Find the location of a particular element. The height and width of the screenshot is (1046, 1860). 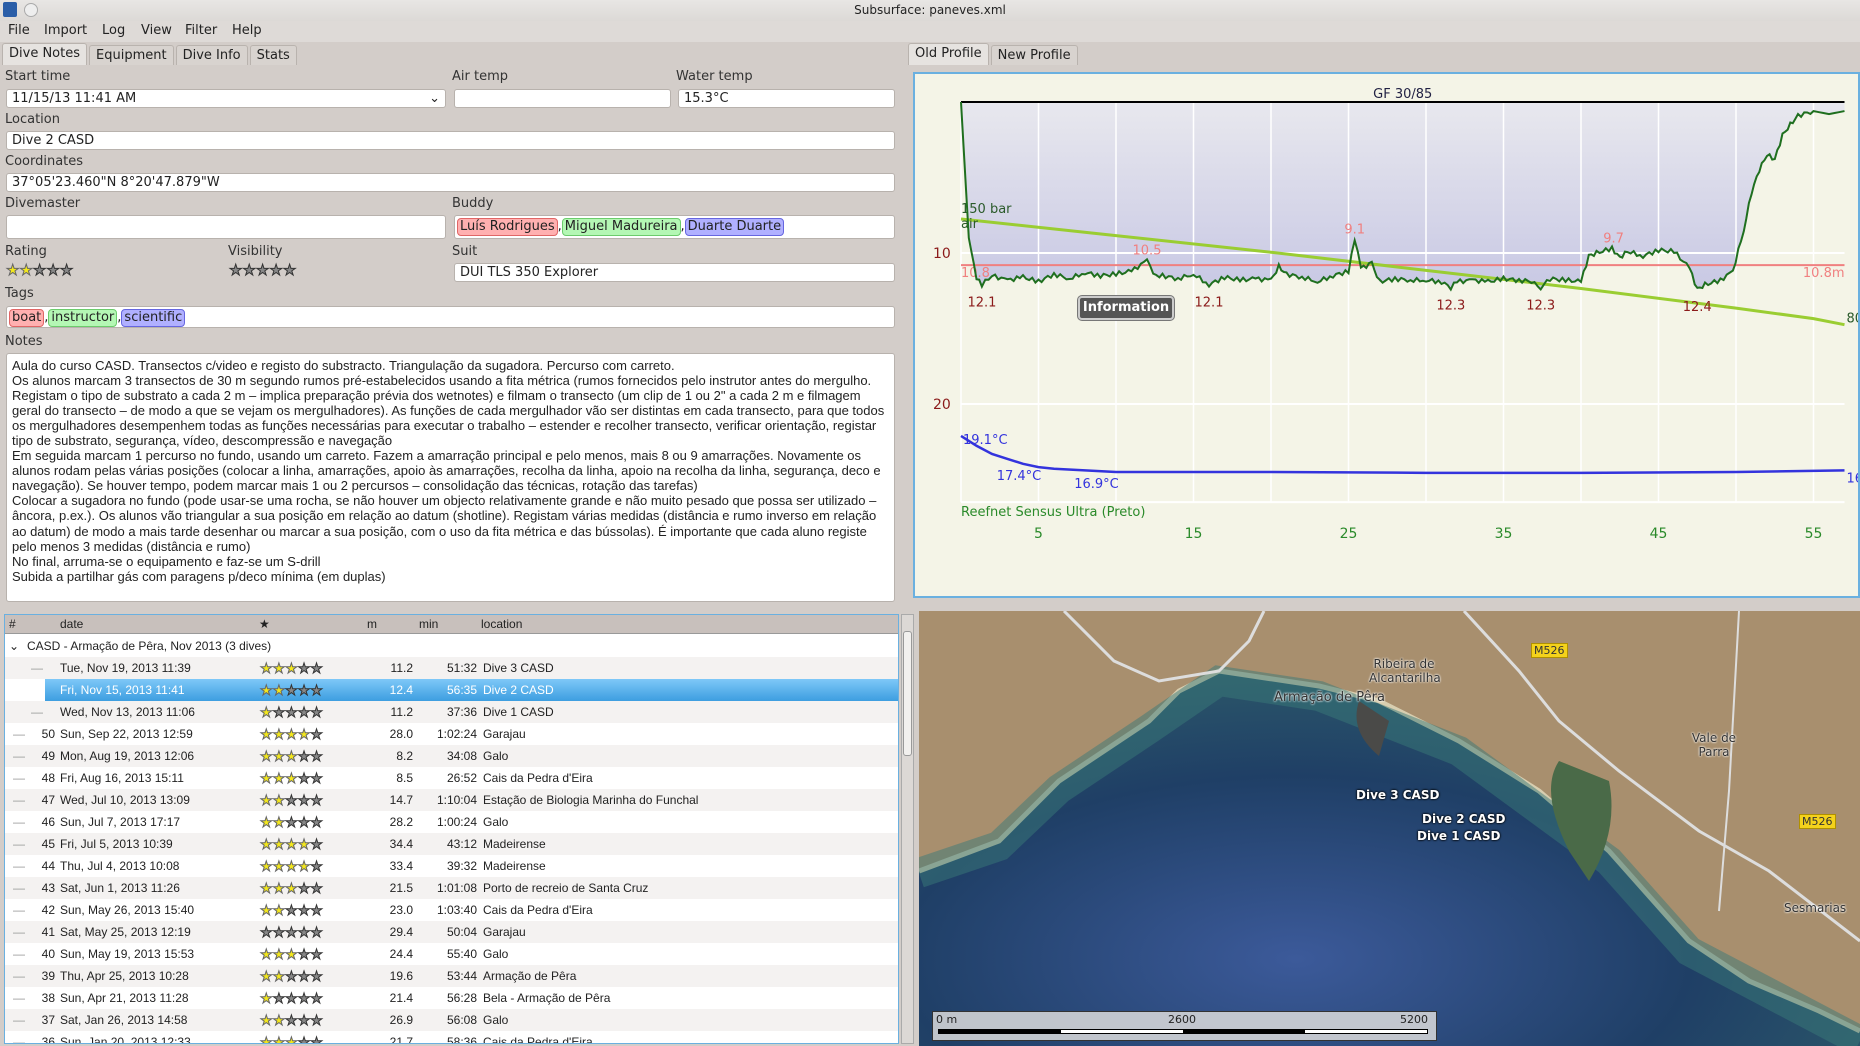

dive-depth: 28.2 is located at coordinates (401, 822).